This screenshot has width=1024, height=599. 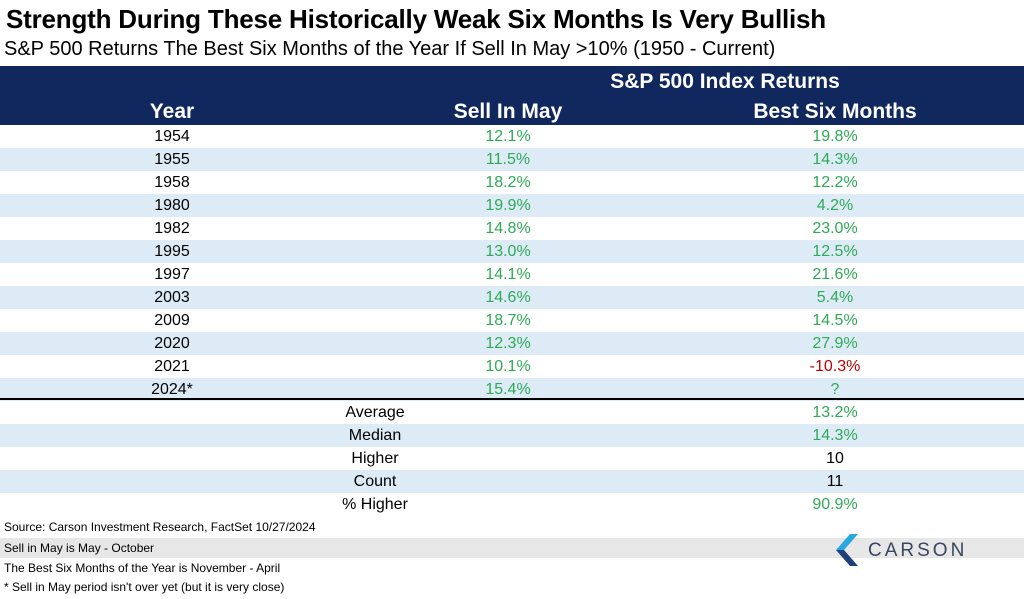 What do you see at coordinates (512, 504) in the screenshot?
I see `stat-row: % Higher 90.9%` at bounding box center [512, 504].